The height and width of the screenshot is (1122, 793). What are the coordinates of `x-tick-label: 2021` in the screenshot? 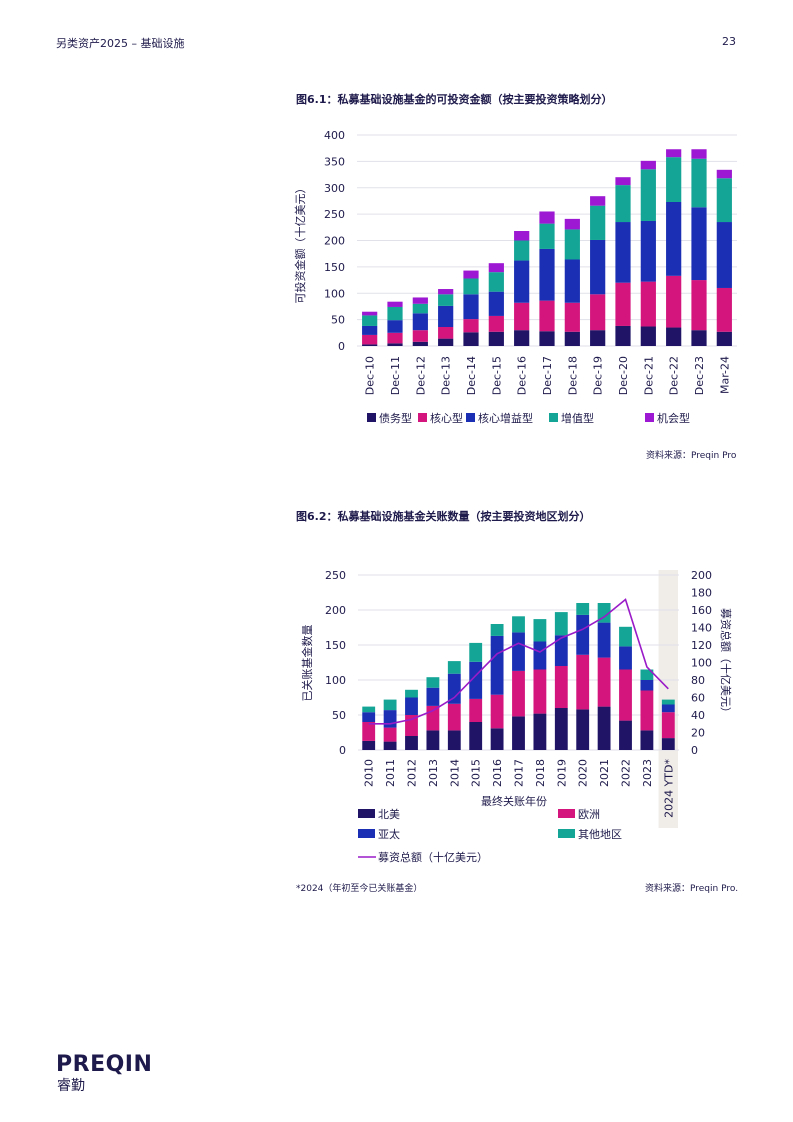 It's located at (604, 773).